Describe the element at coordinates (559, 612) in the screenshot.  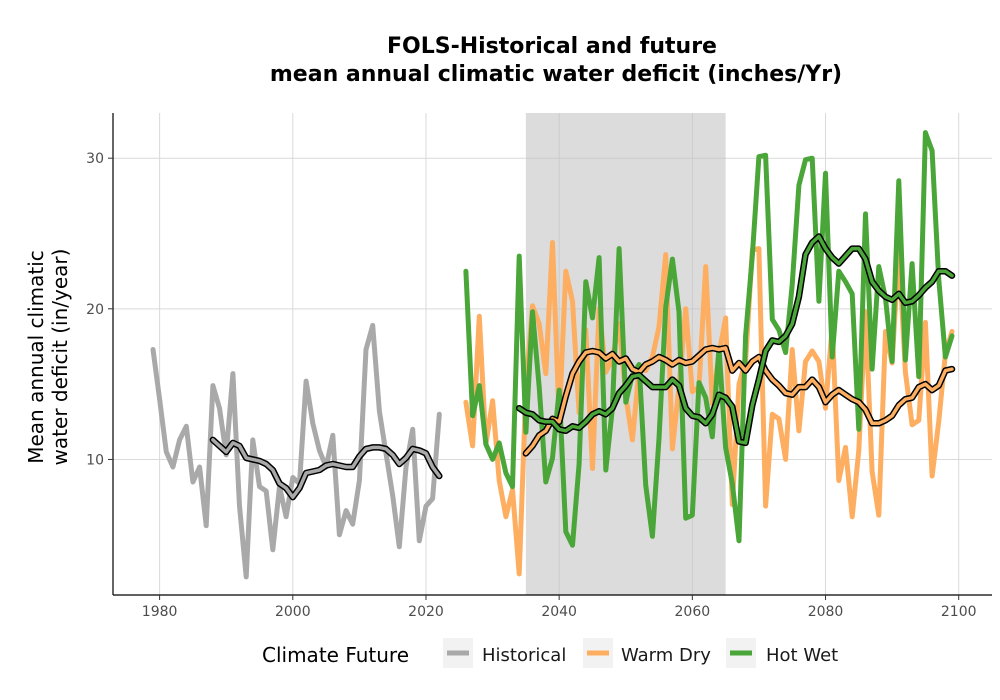
I see `x-tick-label-2040: 2040` at that location.